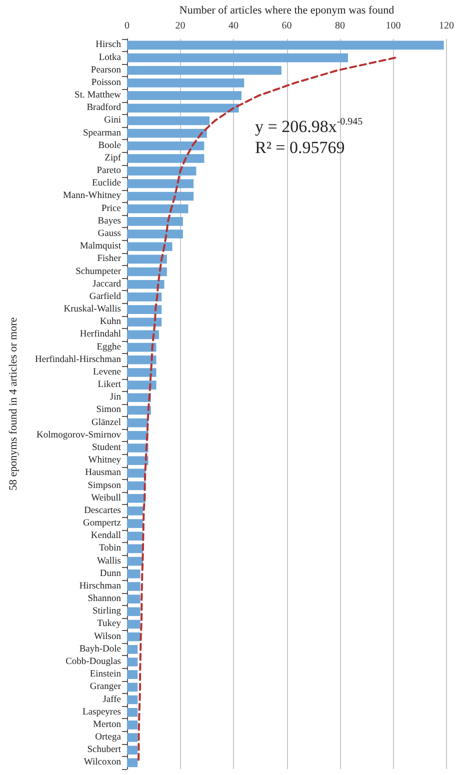  What do you see at coordinates (103, 763) in the screenshot?
I see `y-tick-label: Wilcoxon` at bounding box center [103, 763].